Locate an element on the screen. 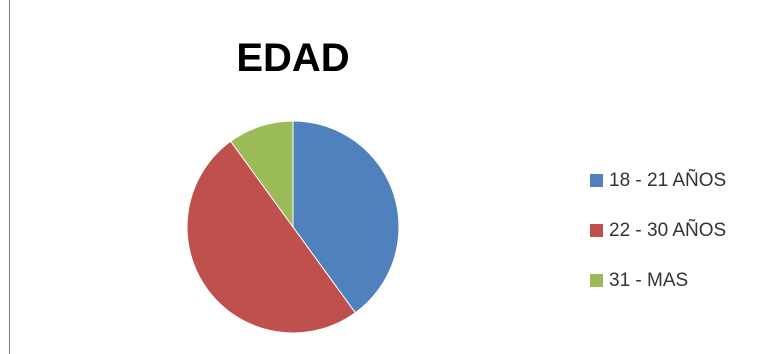 The height and width of the screenshot is (354, 767). legend-item-2: 31 - MAS is located at coordinates (658, 280).